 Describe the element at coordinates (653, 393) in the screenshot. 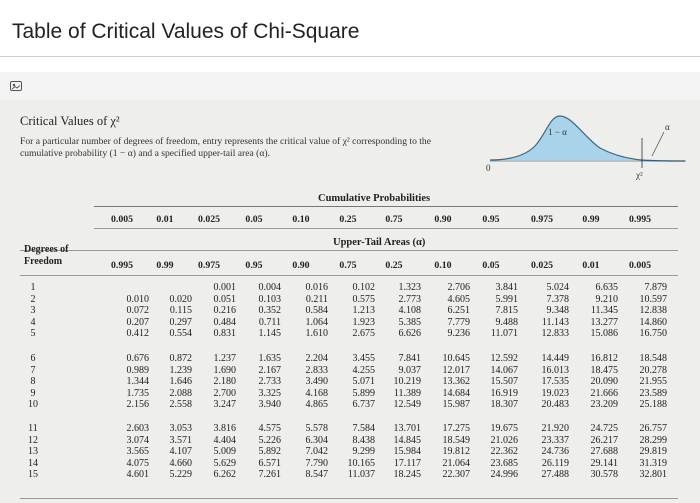

I see `table-cell: 23.589` at that location.